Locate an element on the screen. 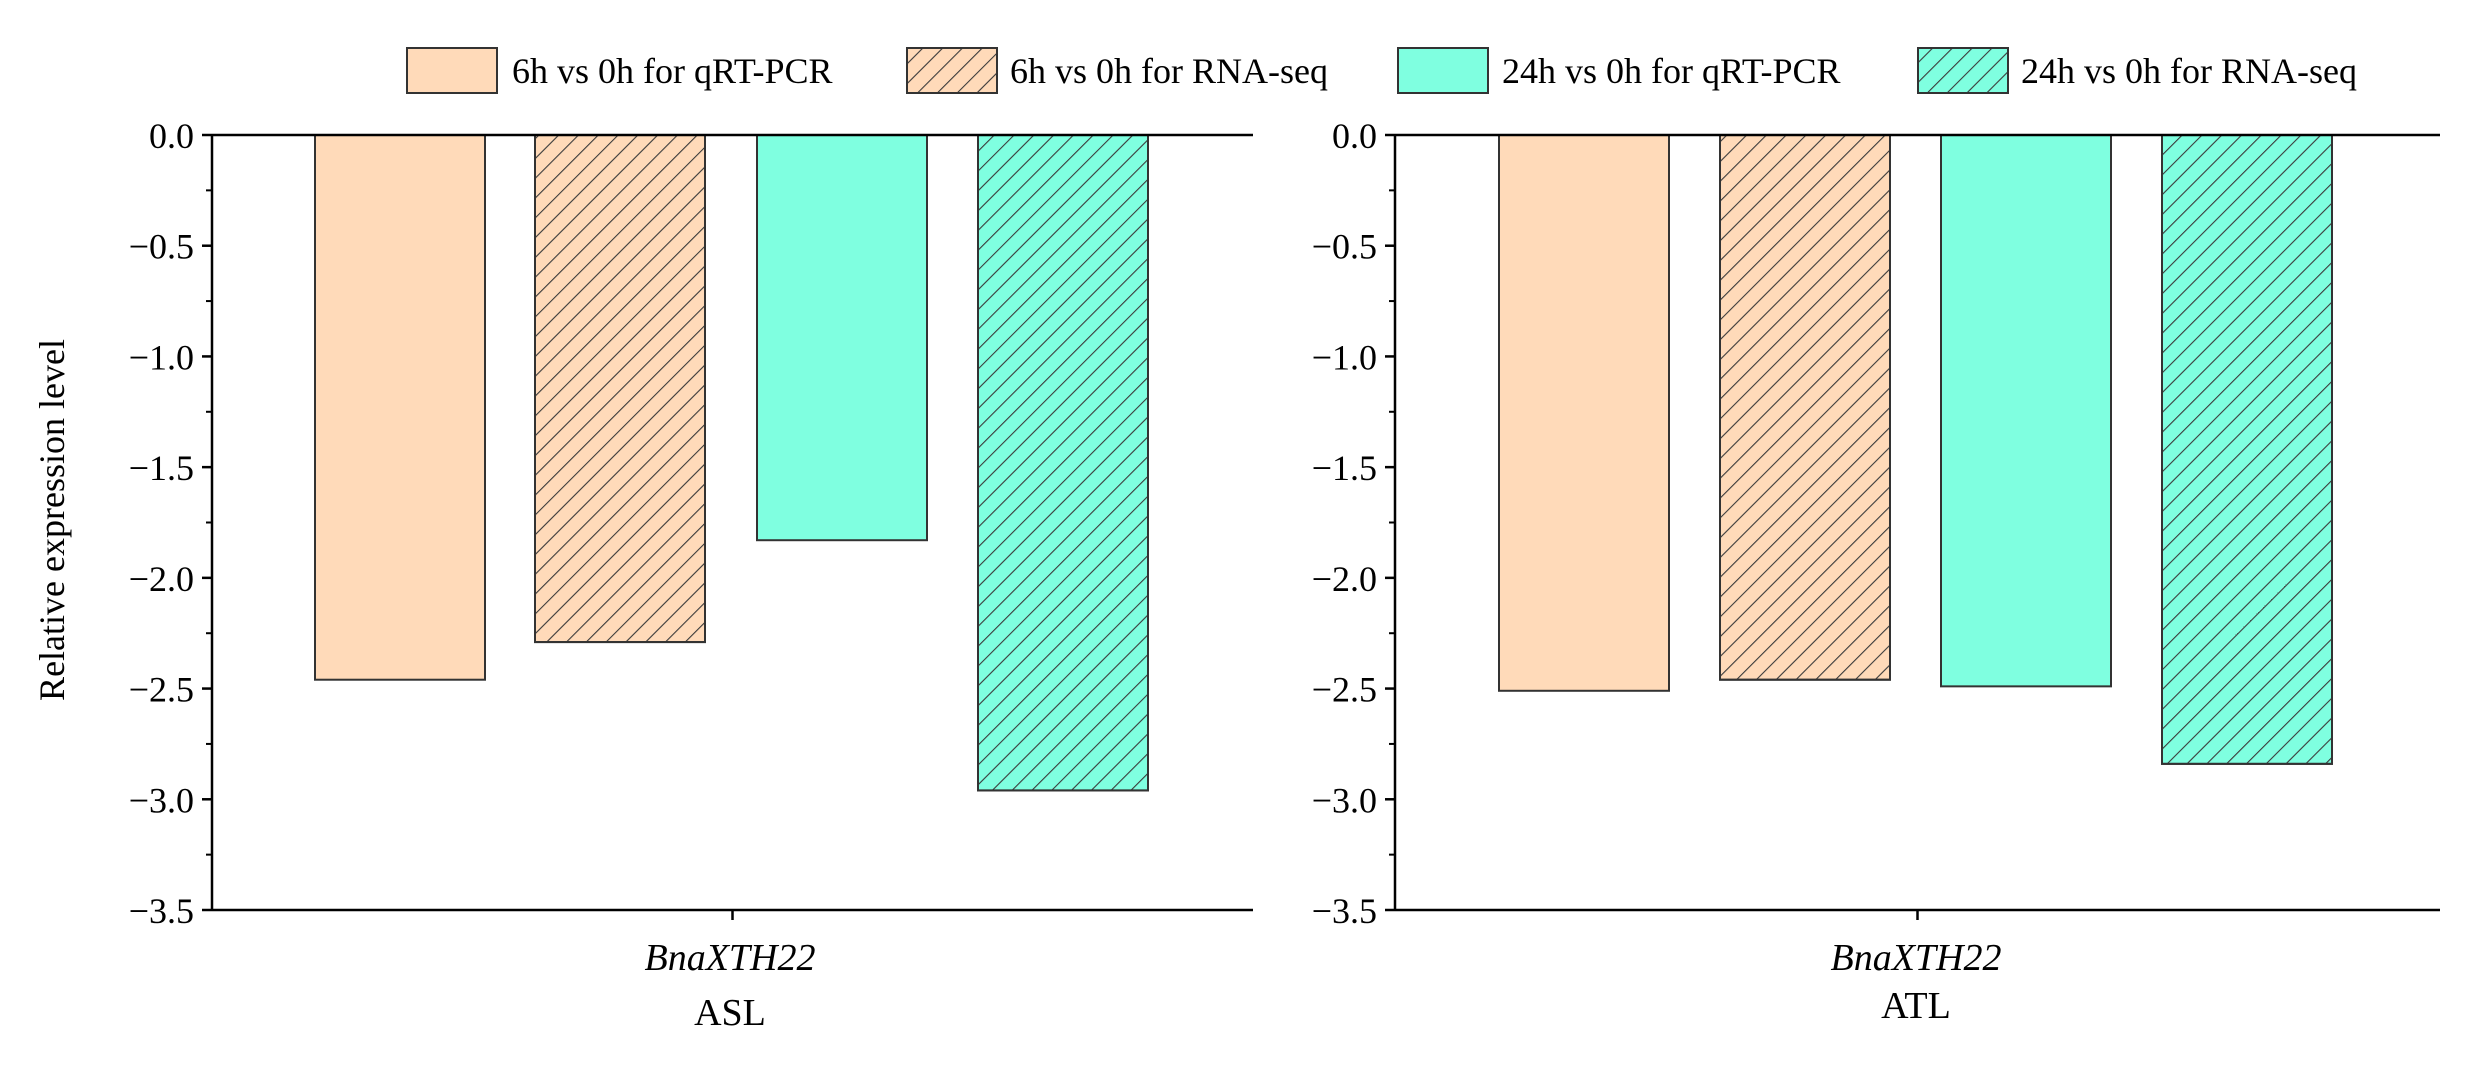 This screenshot has width=2470, height=1075. legend-item-qrtpcr-6h: 6h vs 0h for qRT-PCR is located at coordinates (619, 70).